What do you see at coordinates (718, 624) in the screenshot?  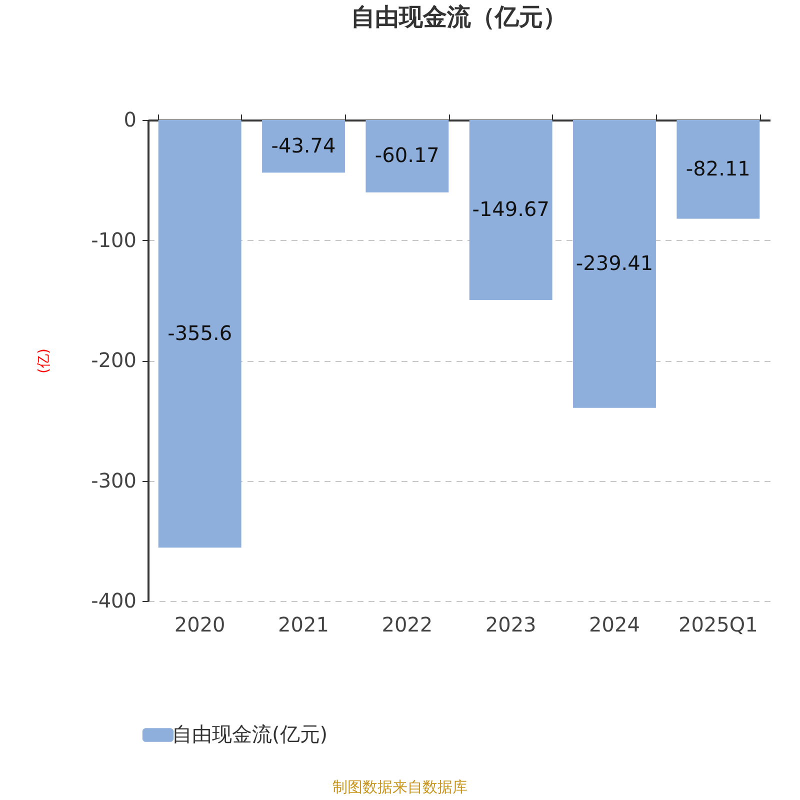 I see `x-tick-label: 2025Q1` at bounding box center [718, 624].